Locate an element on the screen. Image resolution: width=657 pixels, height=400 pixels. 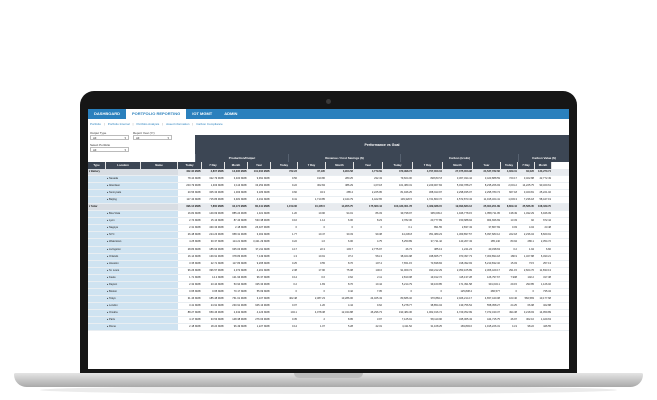
row-location: ▸ NYC is located at coordinates (123, 235).